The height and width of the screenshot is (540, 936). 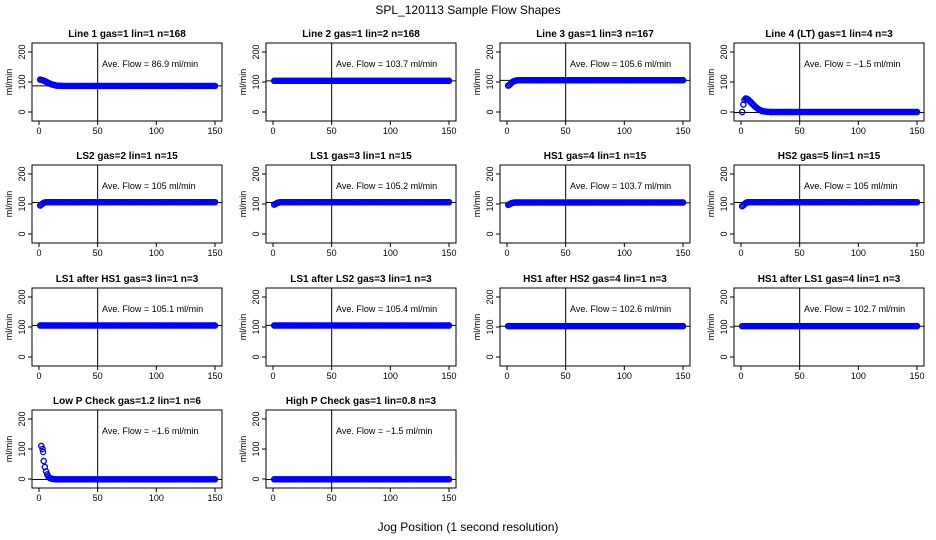 What do you see at coordinates (127, 401) in the screenshot?
I see `panel-title: Low P Check gas=1.2 lin=1 n=6` at bounding box center [127, 401].